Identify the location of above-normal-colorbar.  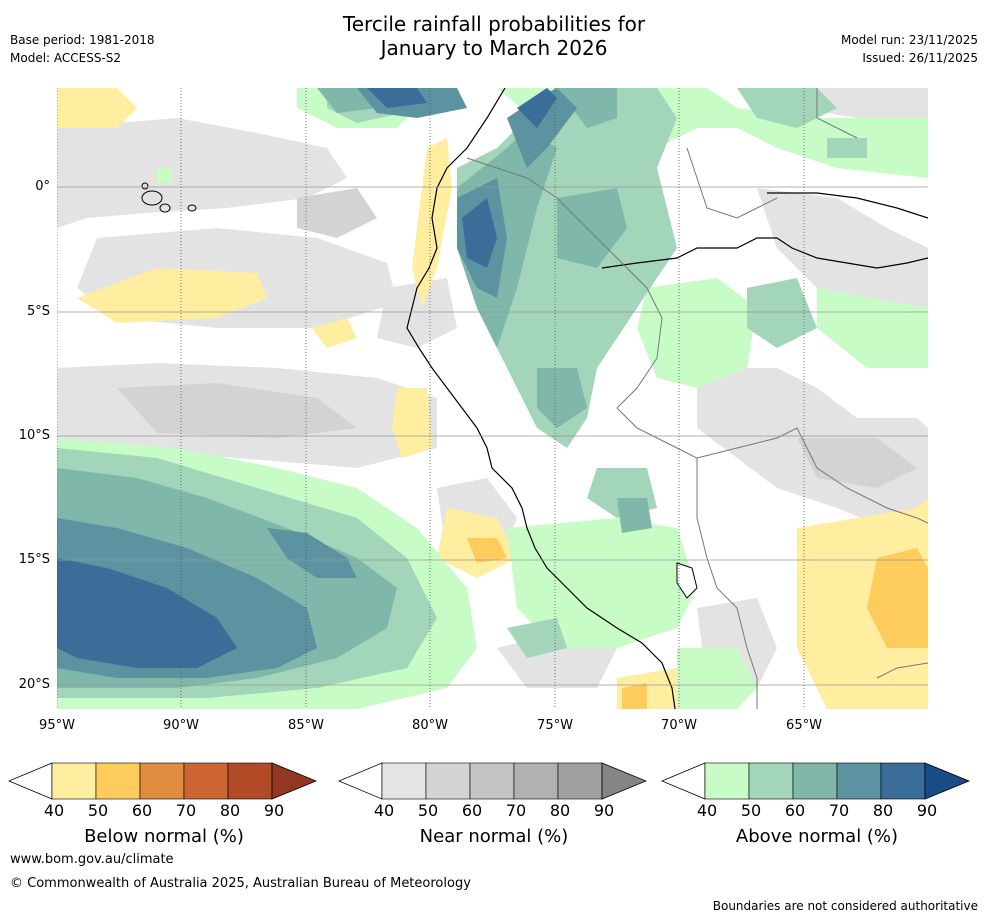
(816, 781).